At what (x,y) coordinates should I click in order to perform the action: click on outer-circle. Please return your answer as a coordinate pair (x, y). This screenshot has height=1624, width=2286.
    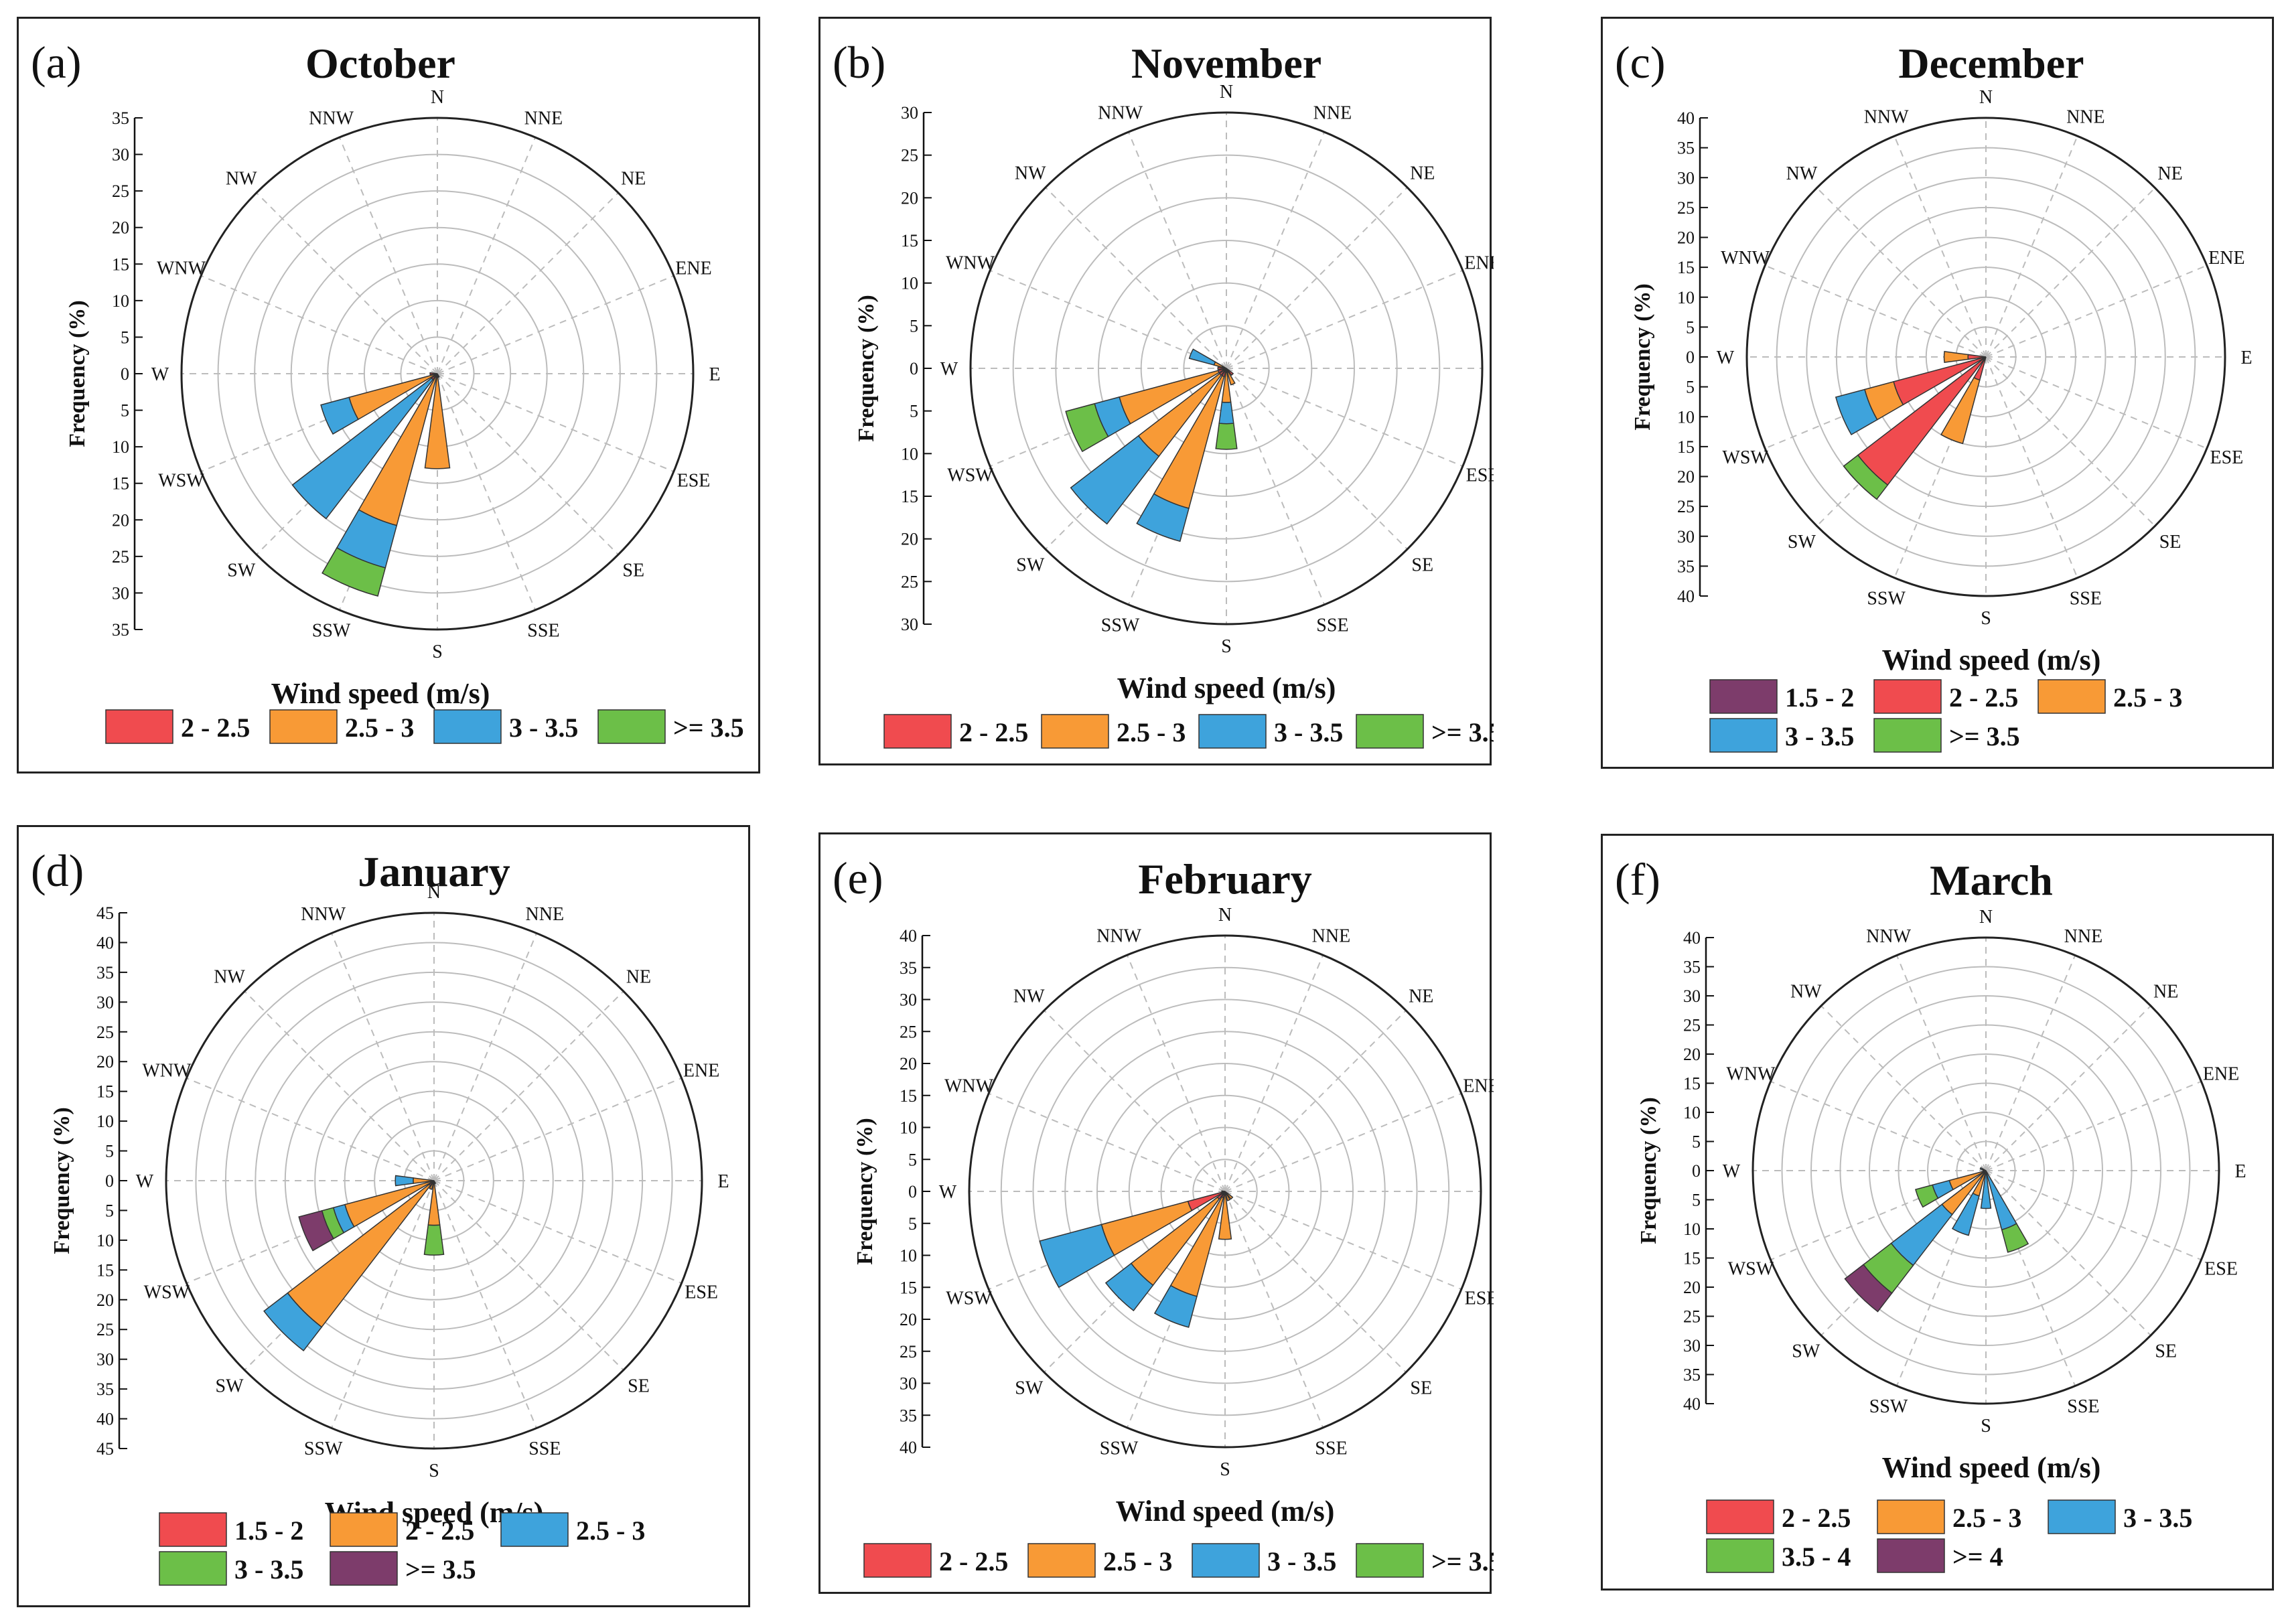
    Looking at the image, I should click on (437, 374).